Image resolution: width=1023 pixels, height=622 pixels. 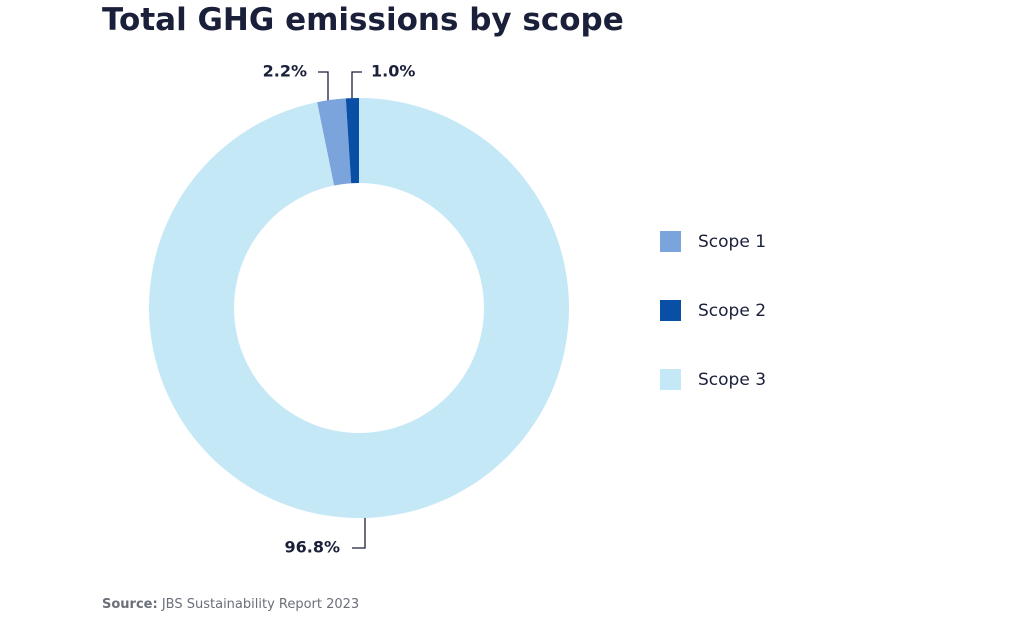 I want to click on source: Source: JBS Sustainability Report 2023, so click(x=230, y=604).